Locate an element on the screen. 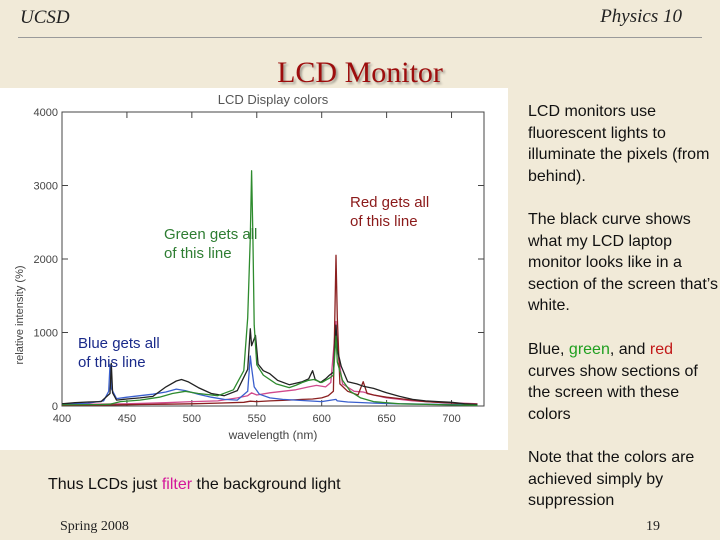 This screenshot has width=720, height=540. x-tick-label: 700 is located at coordinates (451, 419).